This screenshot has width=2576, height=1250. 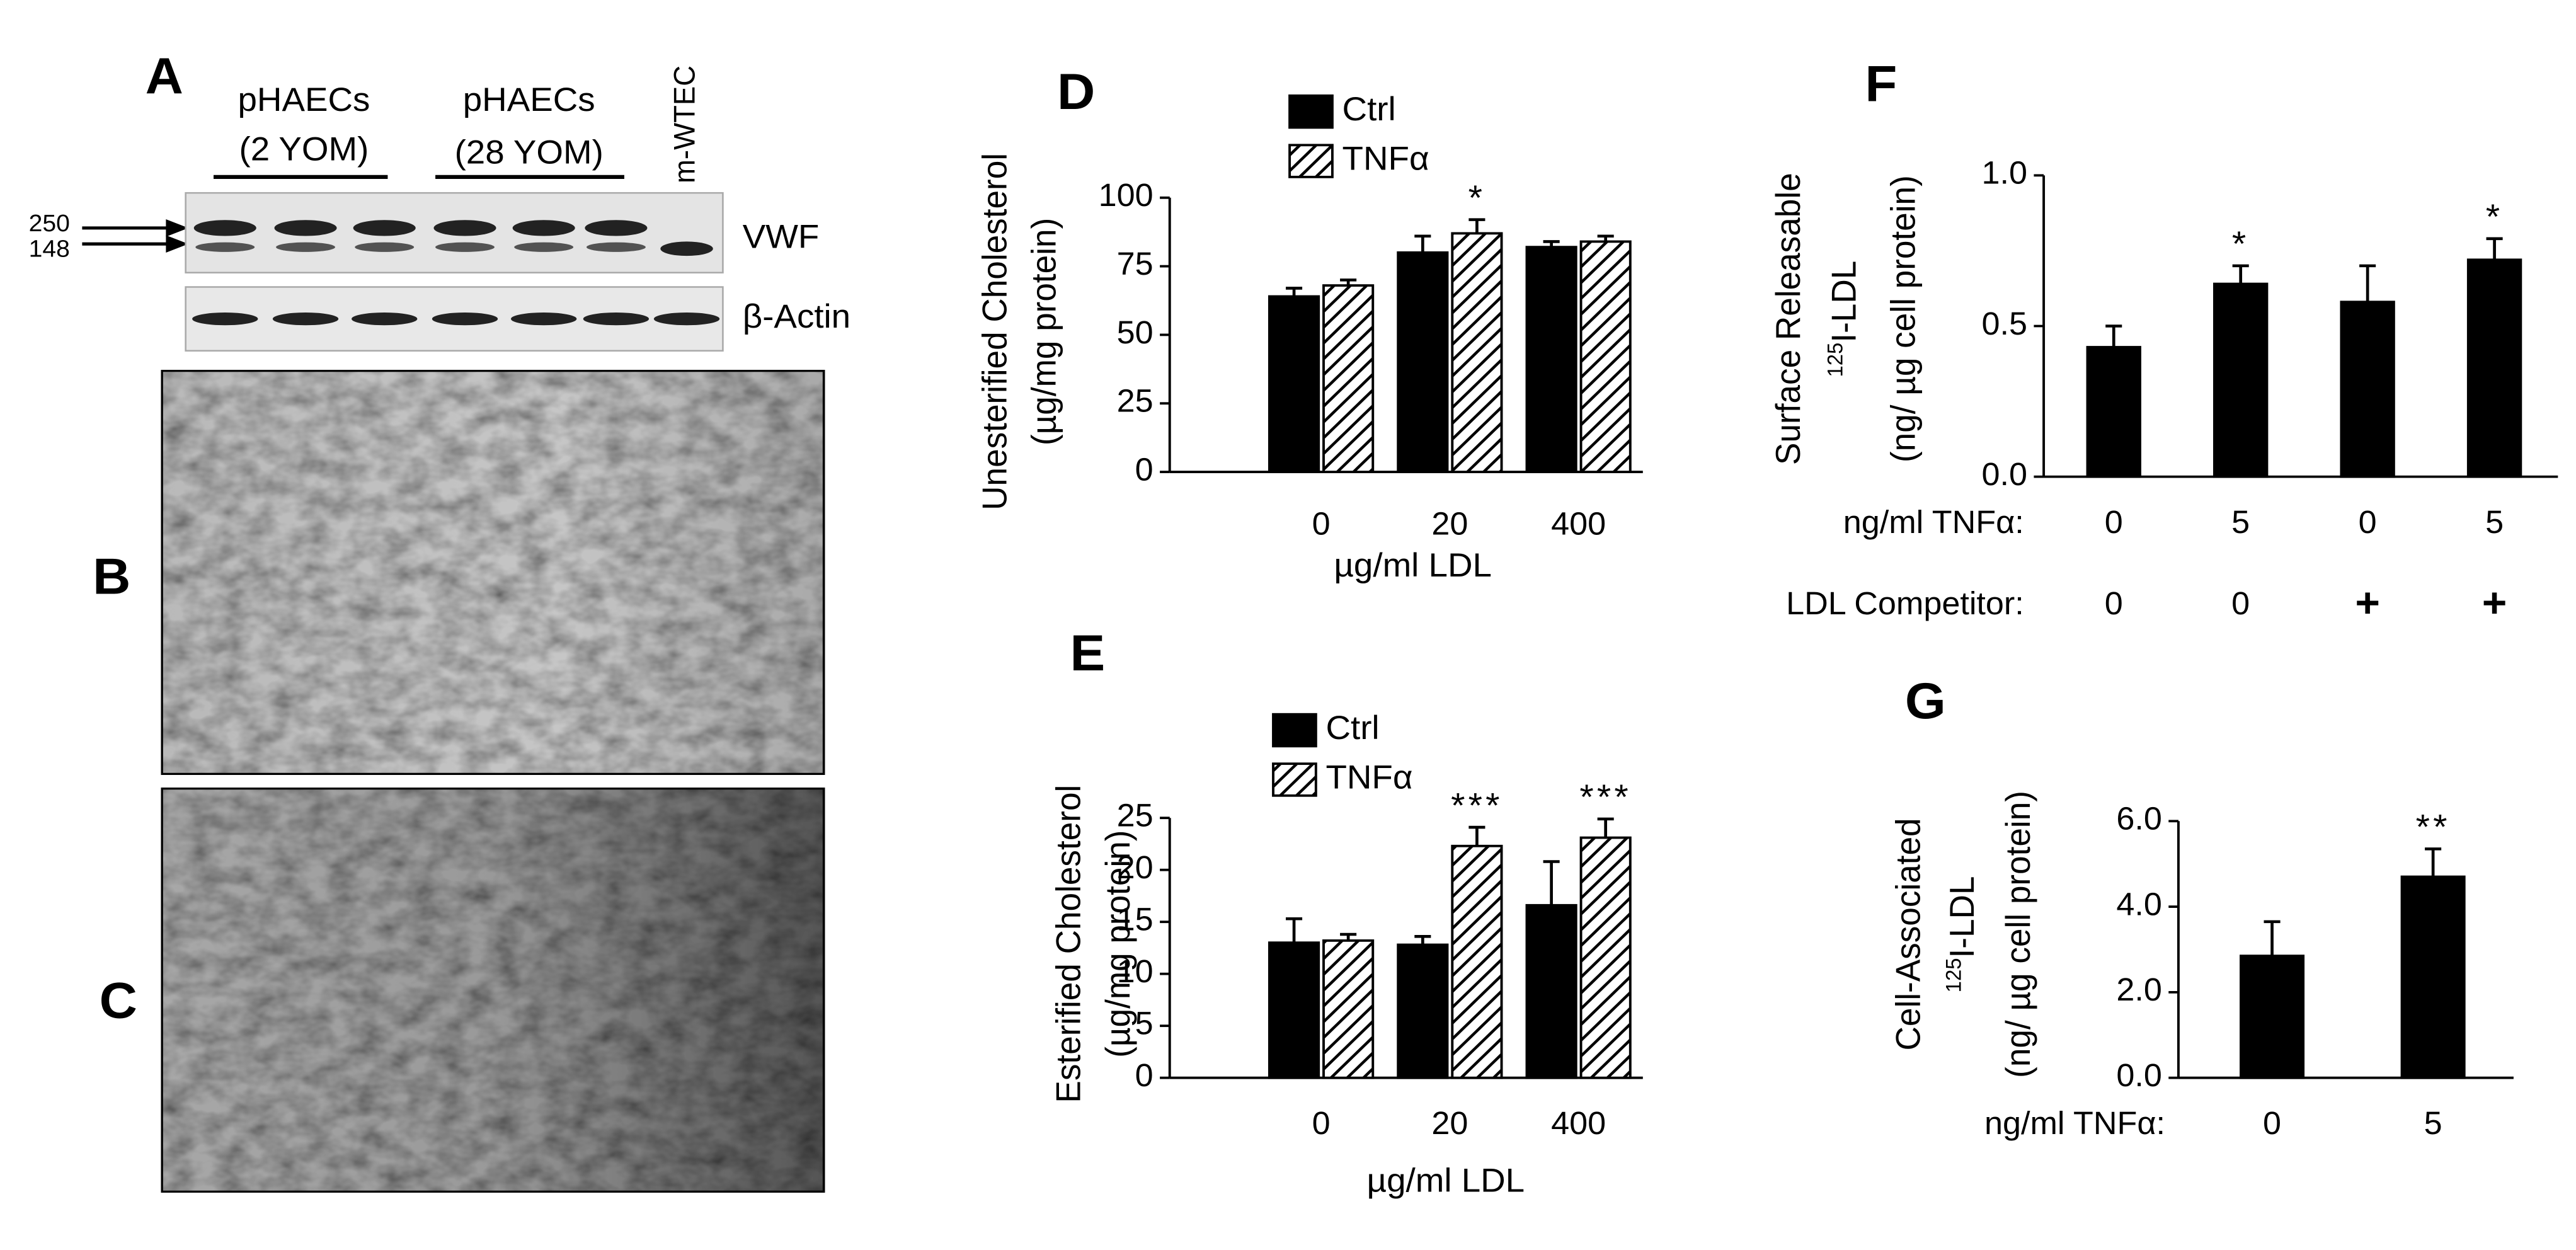 I want to click on y-tick-label: 4.0, so click(x=2139, y=904).